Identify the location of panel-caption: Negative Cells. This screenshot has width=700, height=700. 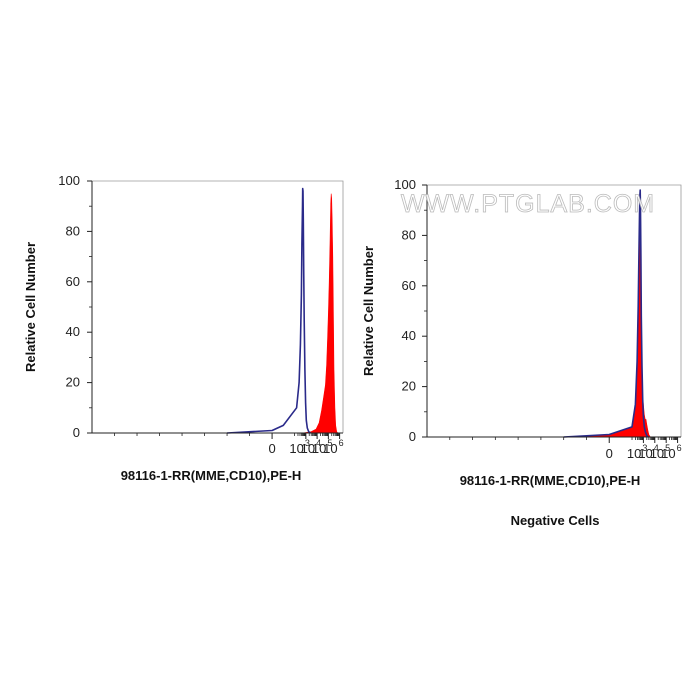
(555, 520).